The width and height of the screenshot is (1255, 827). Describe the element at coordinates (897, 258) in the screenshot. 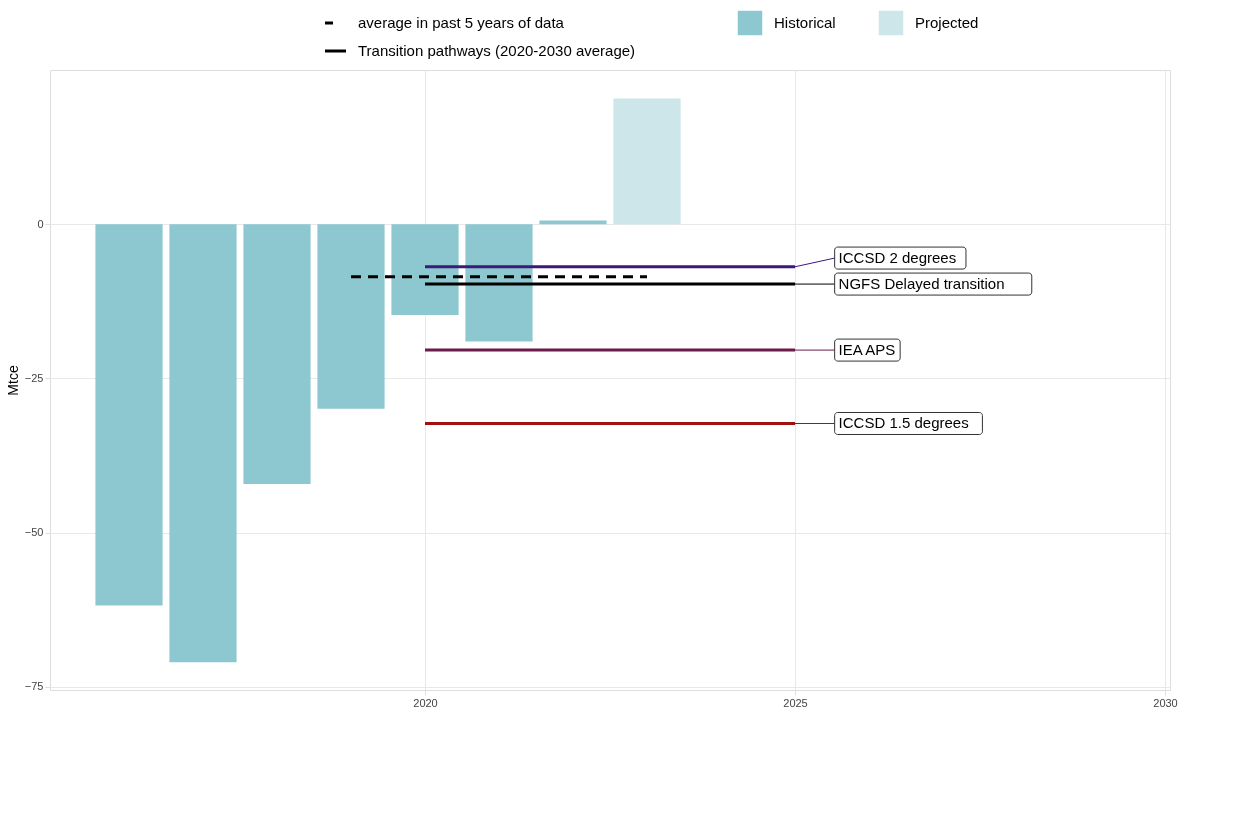

I see `legend-label: ICCSD 2 degrees` at that location.